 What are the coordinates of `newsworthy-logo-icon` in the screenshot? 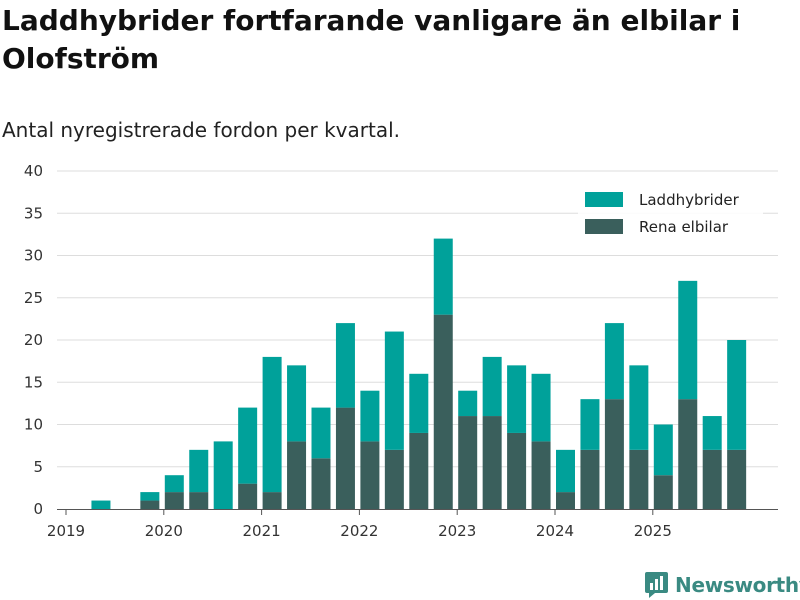 It's located at (656, 585).